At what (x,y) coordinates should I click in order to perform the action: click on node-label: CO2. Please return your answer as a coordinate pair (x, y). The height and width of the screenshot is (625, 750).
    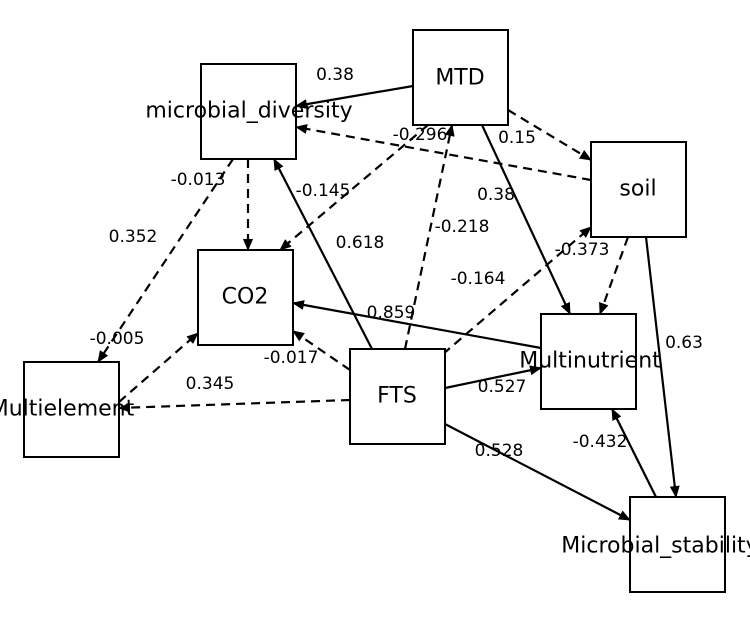
    Looking at the image, I should click on (245, 297).